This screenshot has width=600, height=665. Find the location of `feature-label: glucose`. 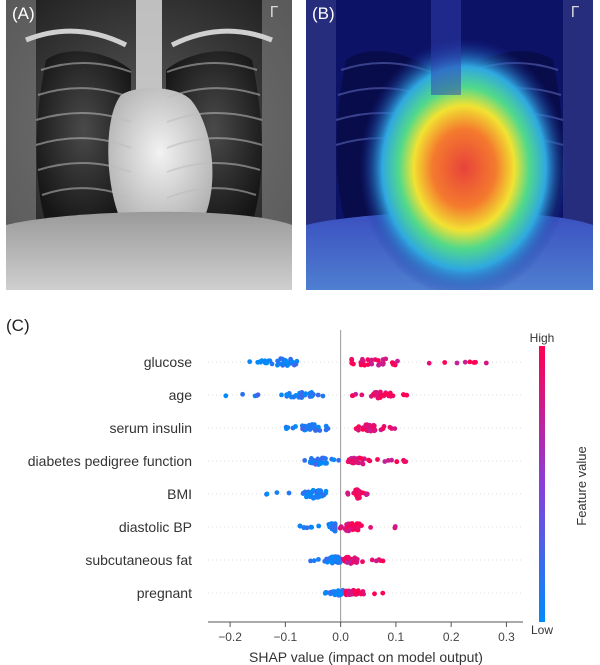

feature-label: glucose is located at coordinates (168, 362).